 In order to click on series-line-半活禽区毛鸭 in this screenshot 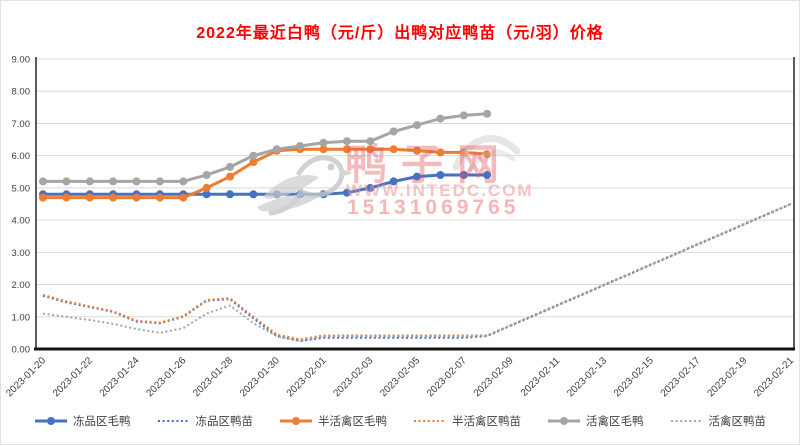, I will do `click(265, 173)`.